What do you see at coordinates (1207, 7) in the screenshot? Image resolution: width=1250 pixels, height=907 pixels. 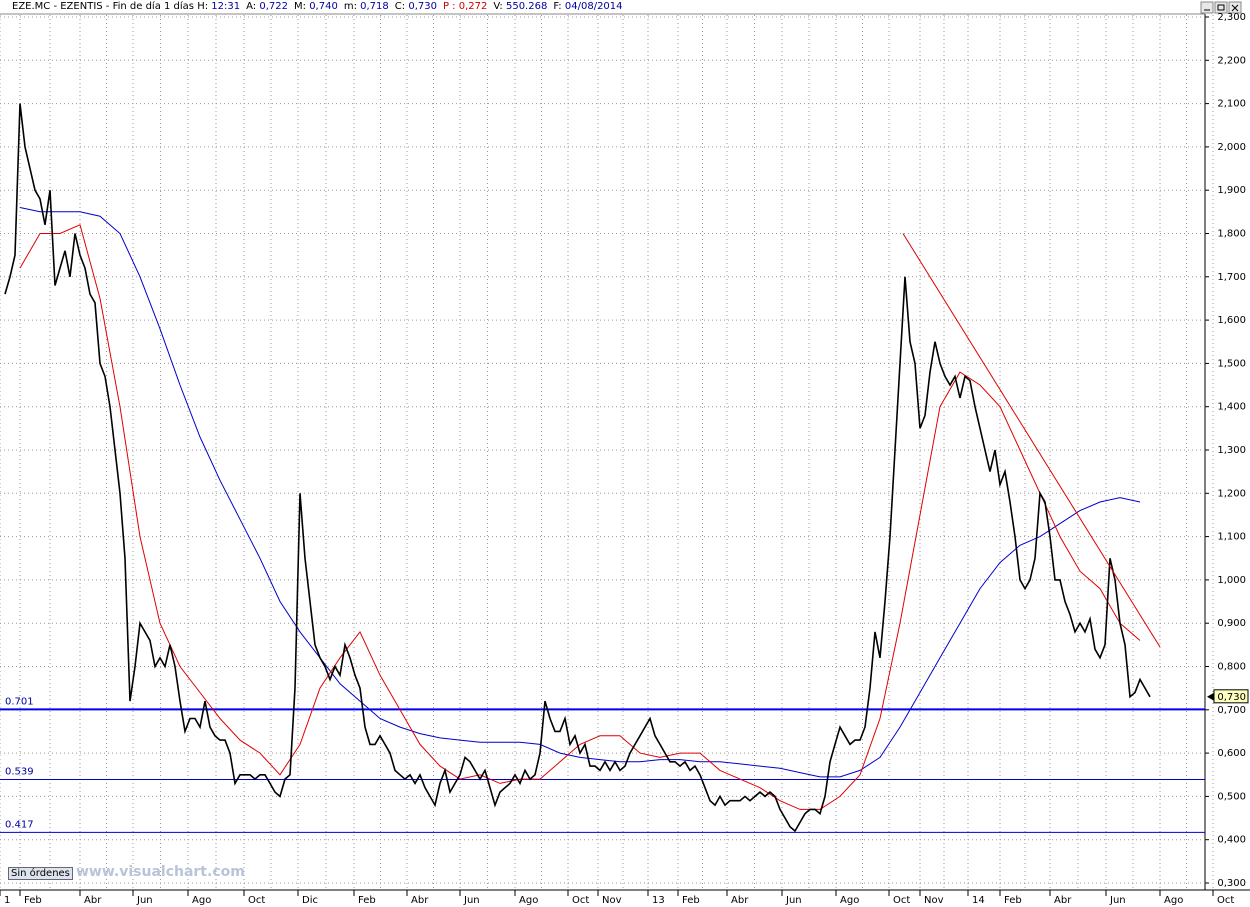 I see `minimize-button` at bounding box center [1207, 7].